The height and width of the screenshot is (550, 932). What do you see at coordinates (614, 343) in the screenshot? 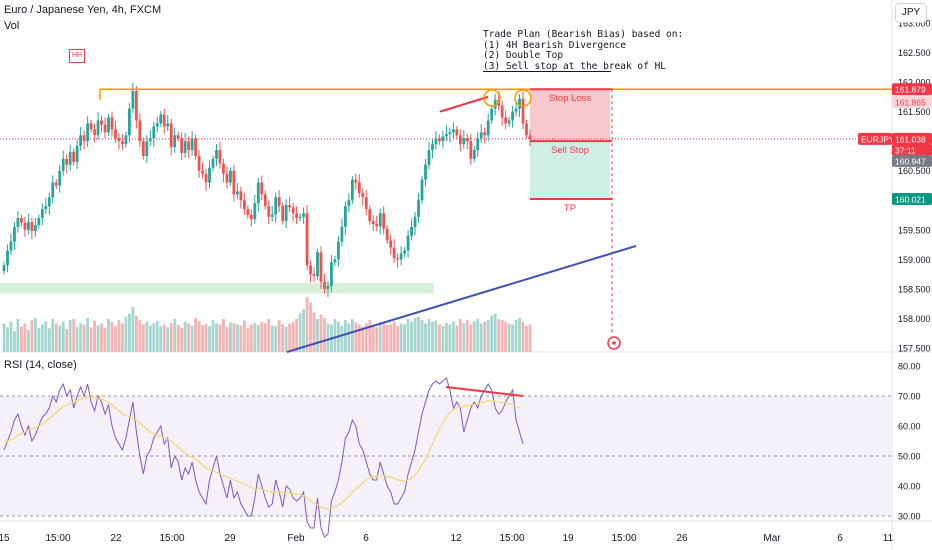
I see `time-marker-dot` at bounding box center [614, 343].